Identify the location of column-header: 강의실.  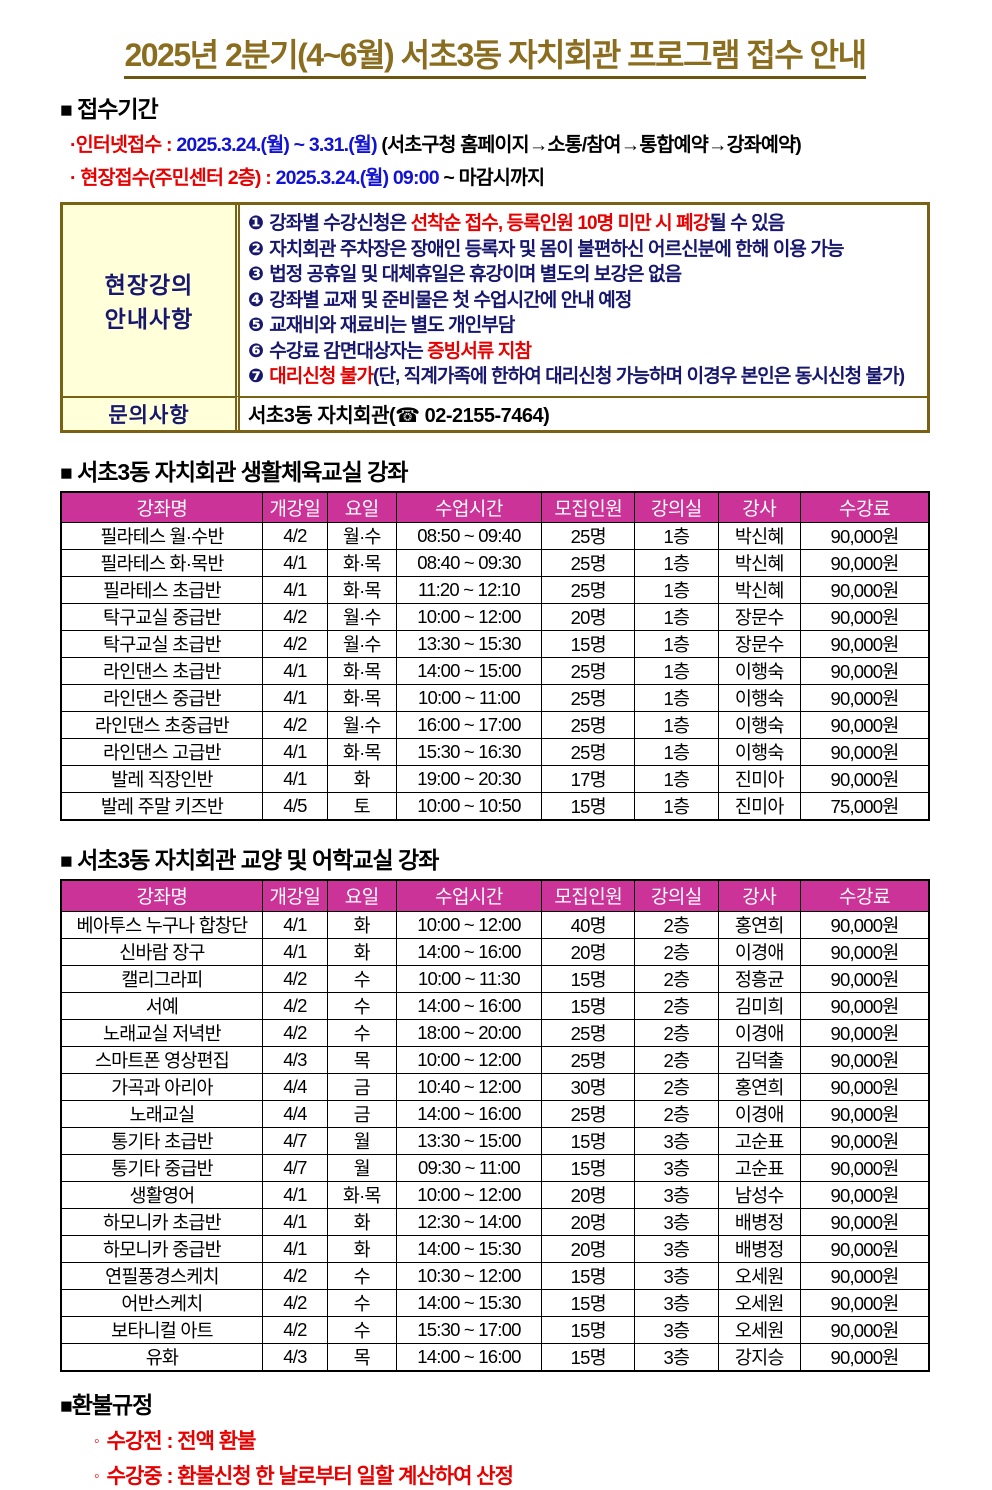
(676, 895).